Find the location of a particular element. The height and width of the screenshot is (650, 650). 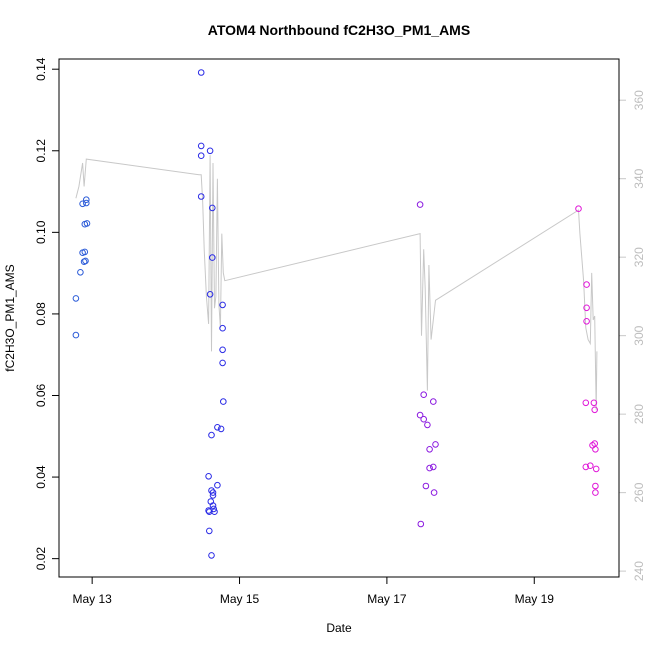

y-tick-label: 0.12 is located at coordinates (41, 151).